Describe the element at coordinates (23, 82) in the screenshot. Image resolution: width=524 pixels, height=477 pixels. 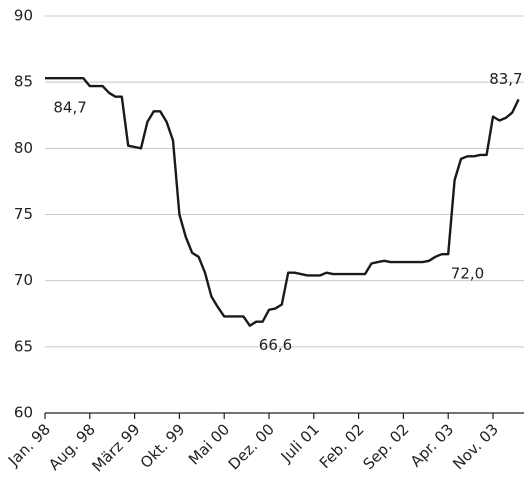
I see `y-tick-label: 85` at that location.